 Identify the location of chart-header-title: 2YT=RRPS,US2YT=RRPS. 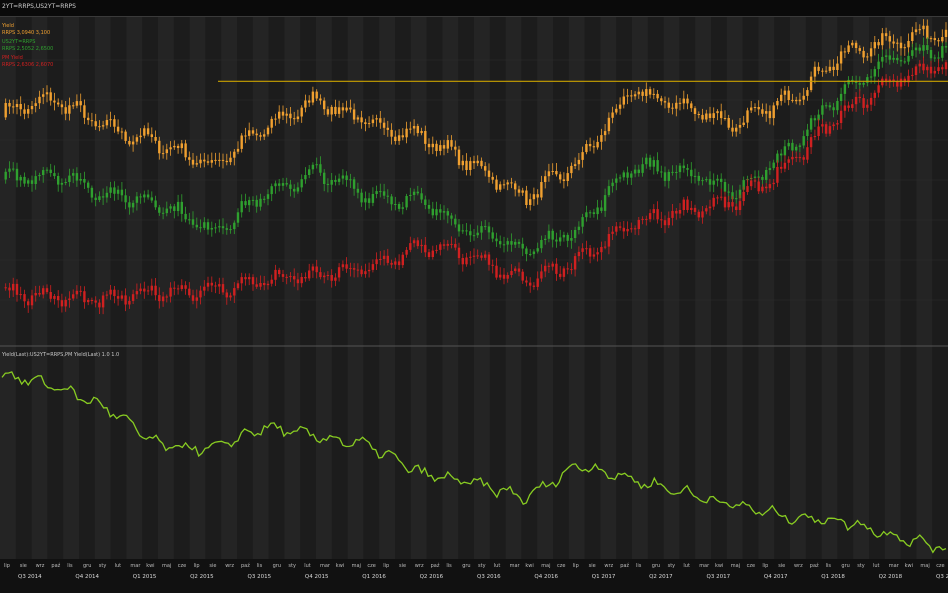
(39, 6).